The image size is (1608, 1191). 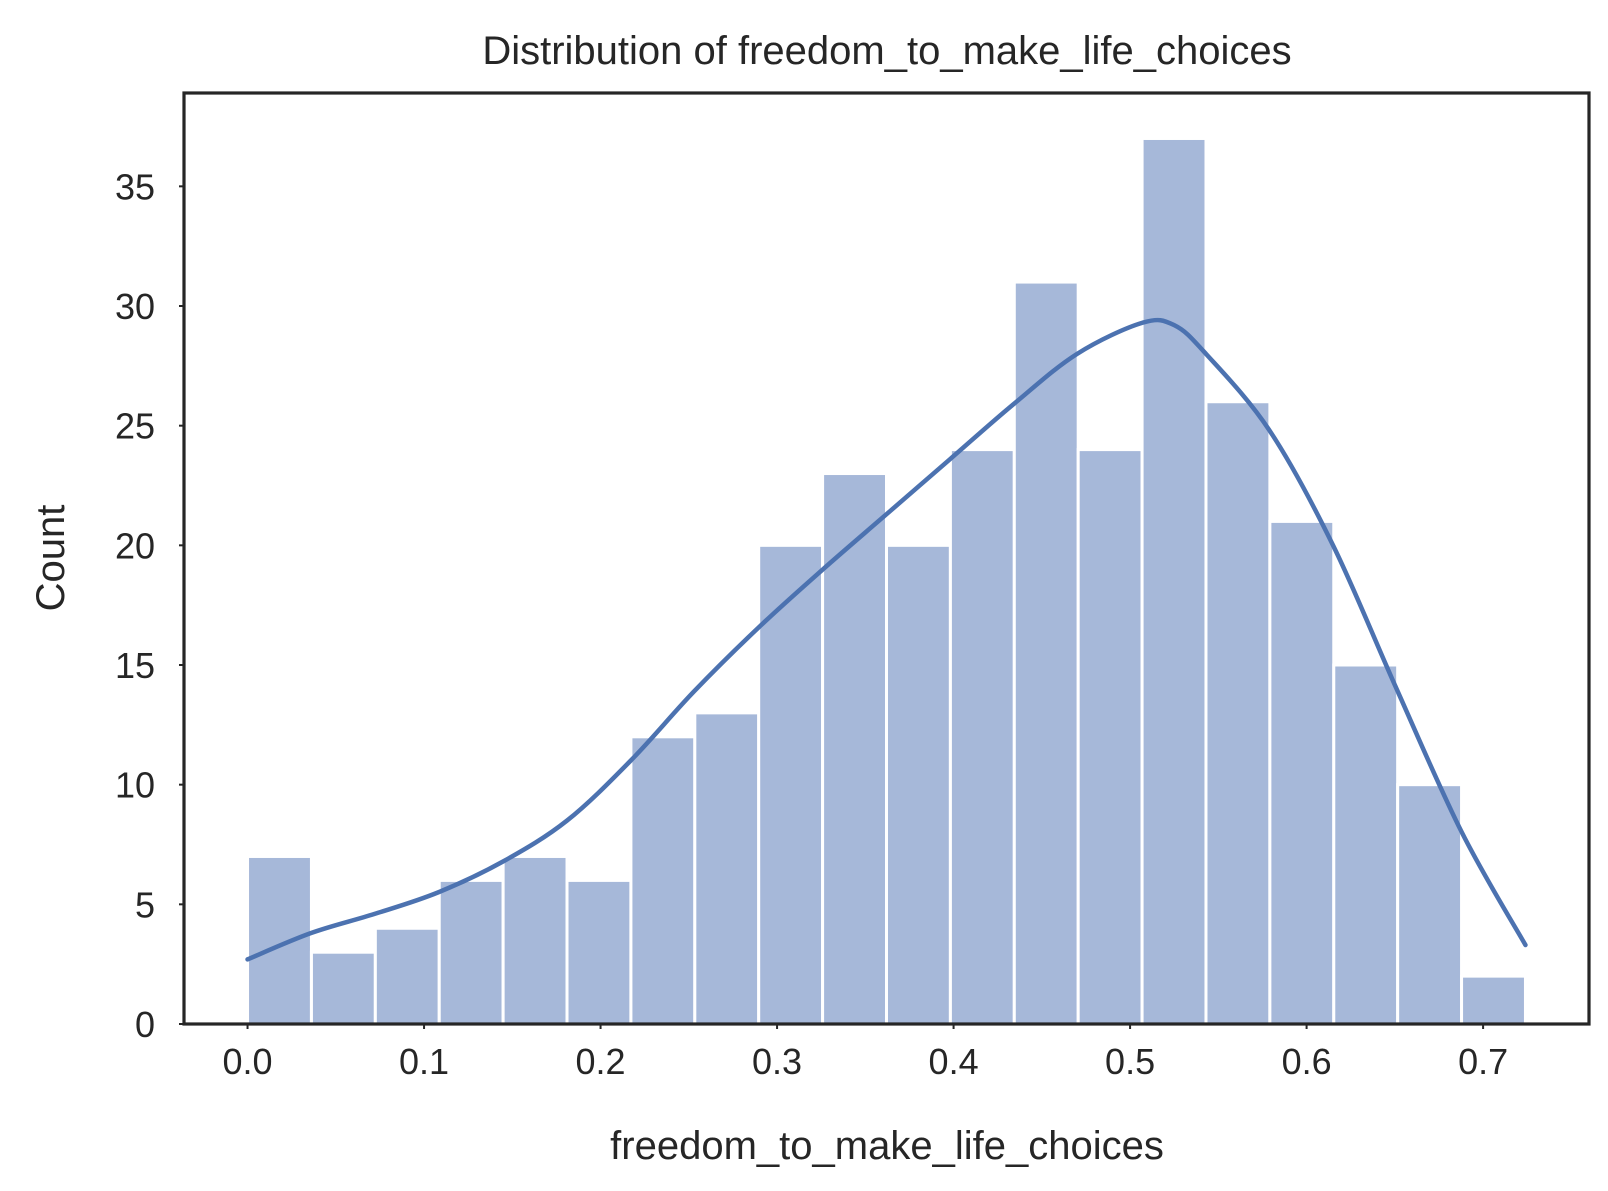 I want to click on x-tick-label: 0.0, so click(x=248, y=1061).